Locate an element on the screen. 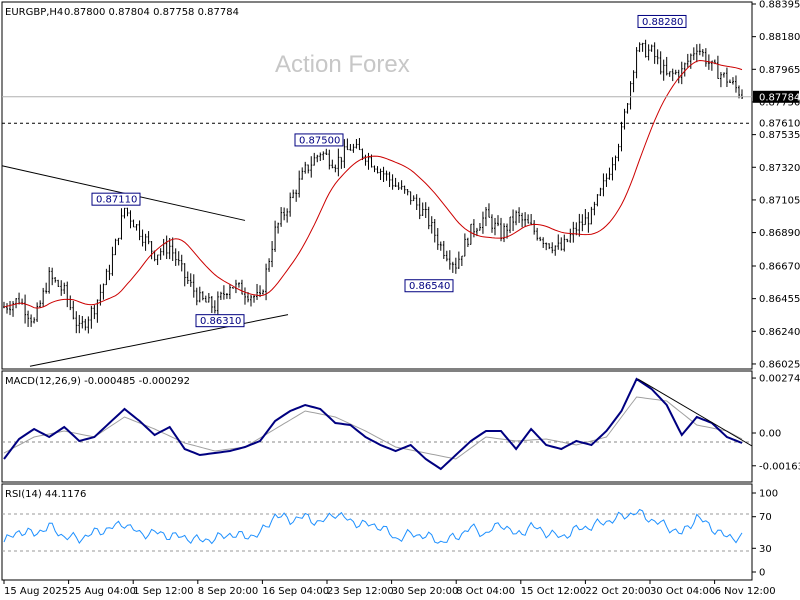 This screenshot has width=800, height=600. price-panel-title: EURGBP,H4 is located at coordinates (34, 12).